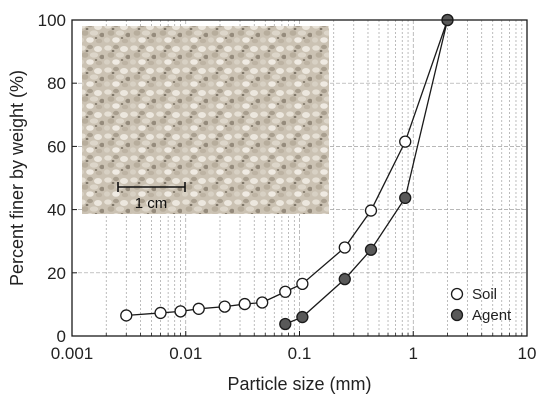  I want to click on y-axis-title: Percent finer by weight (%), so click(17, 178).